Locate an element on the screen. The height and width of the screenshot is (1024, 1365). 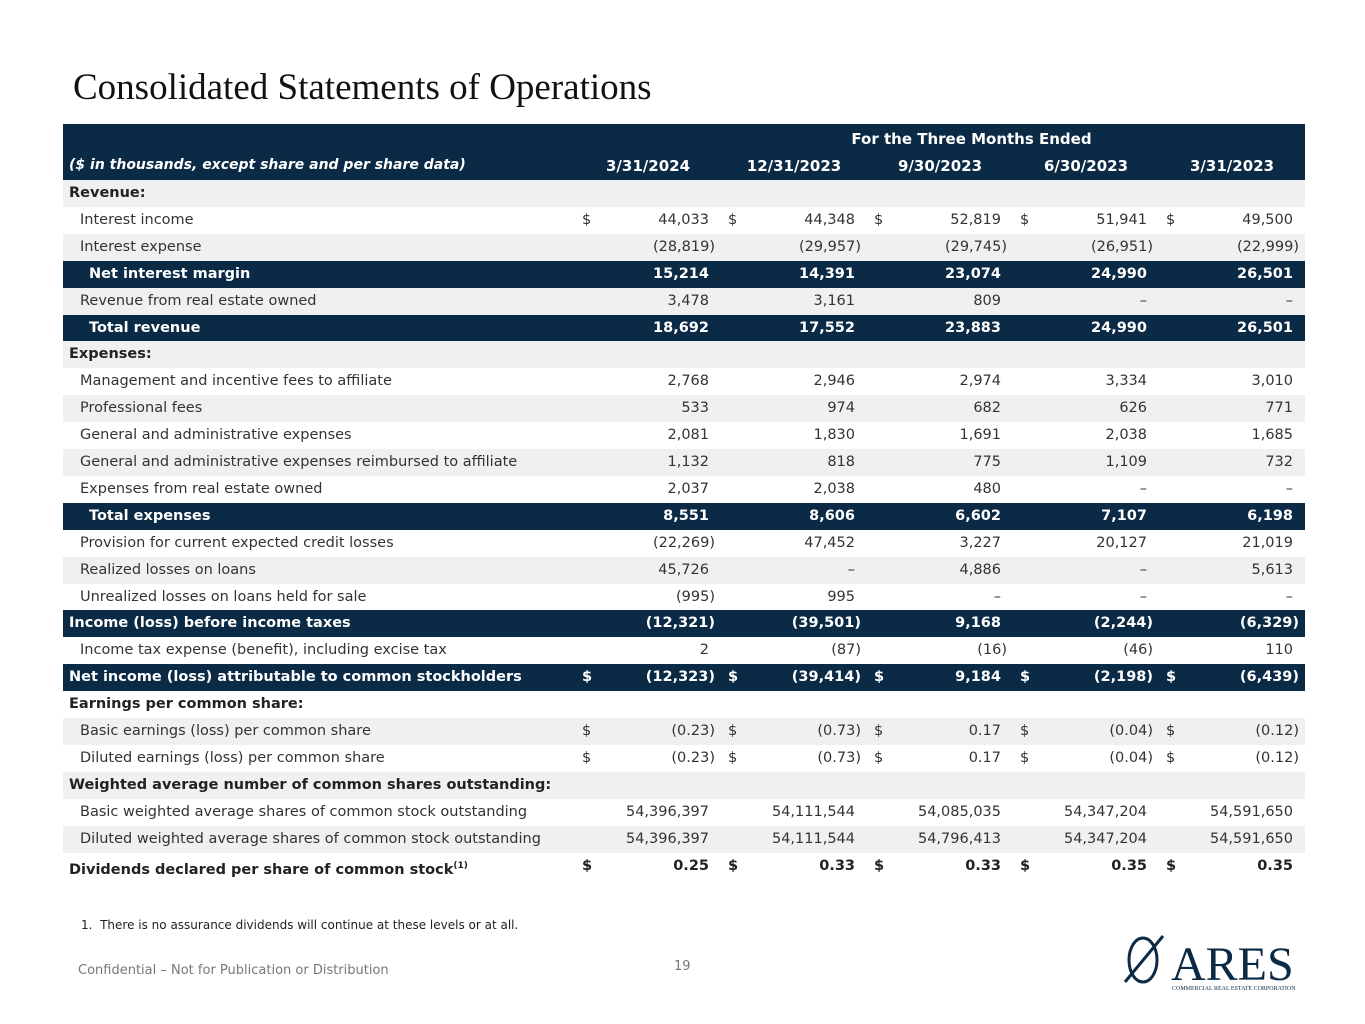
row-label: Income (loss) before income taxes is located at coordinates (210, 623).